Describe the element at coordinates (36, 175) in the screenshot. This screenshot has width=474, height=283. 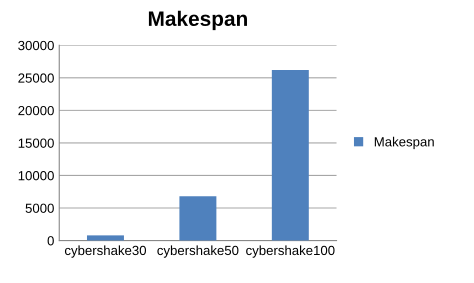
I see `y-tick-label: 10000` at that location.